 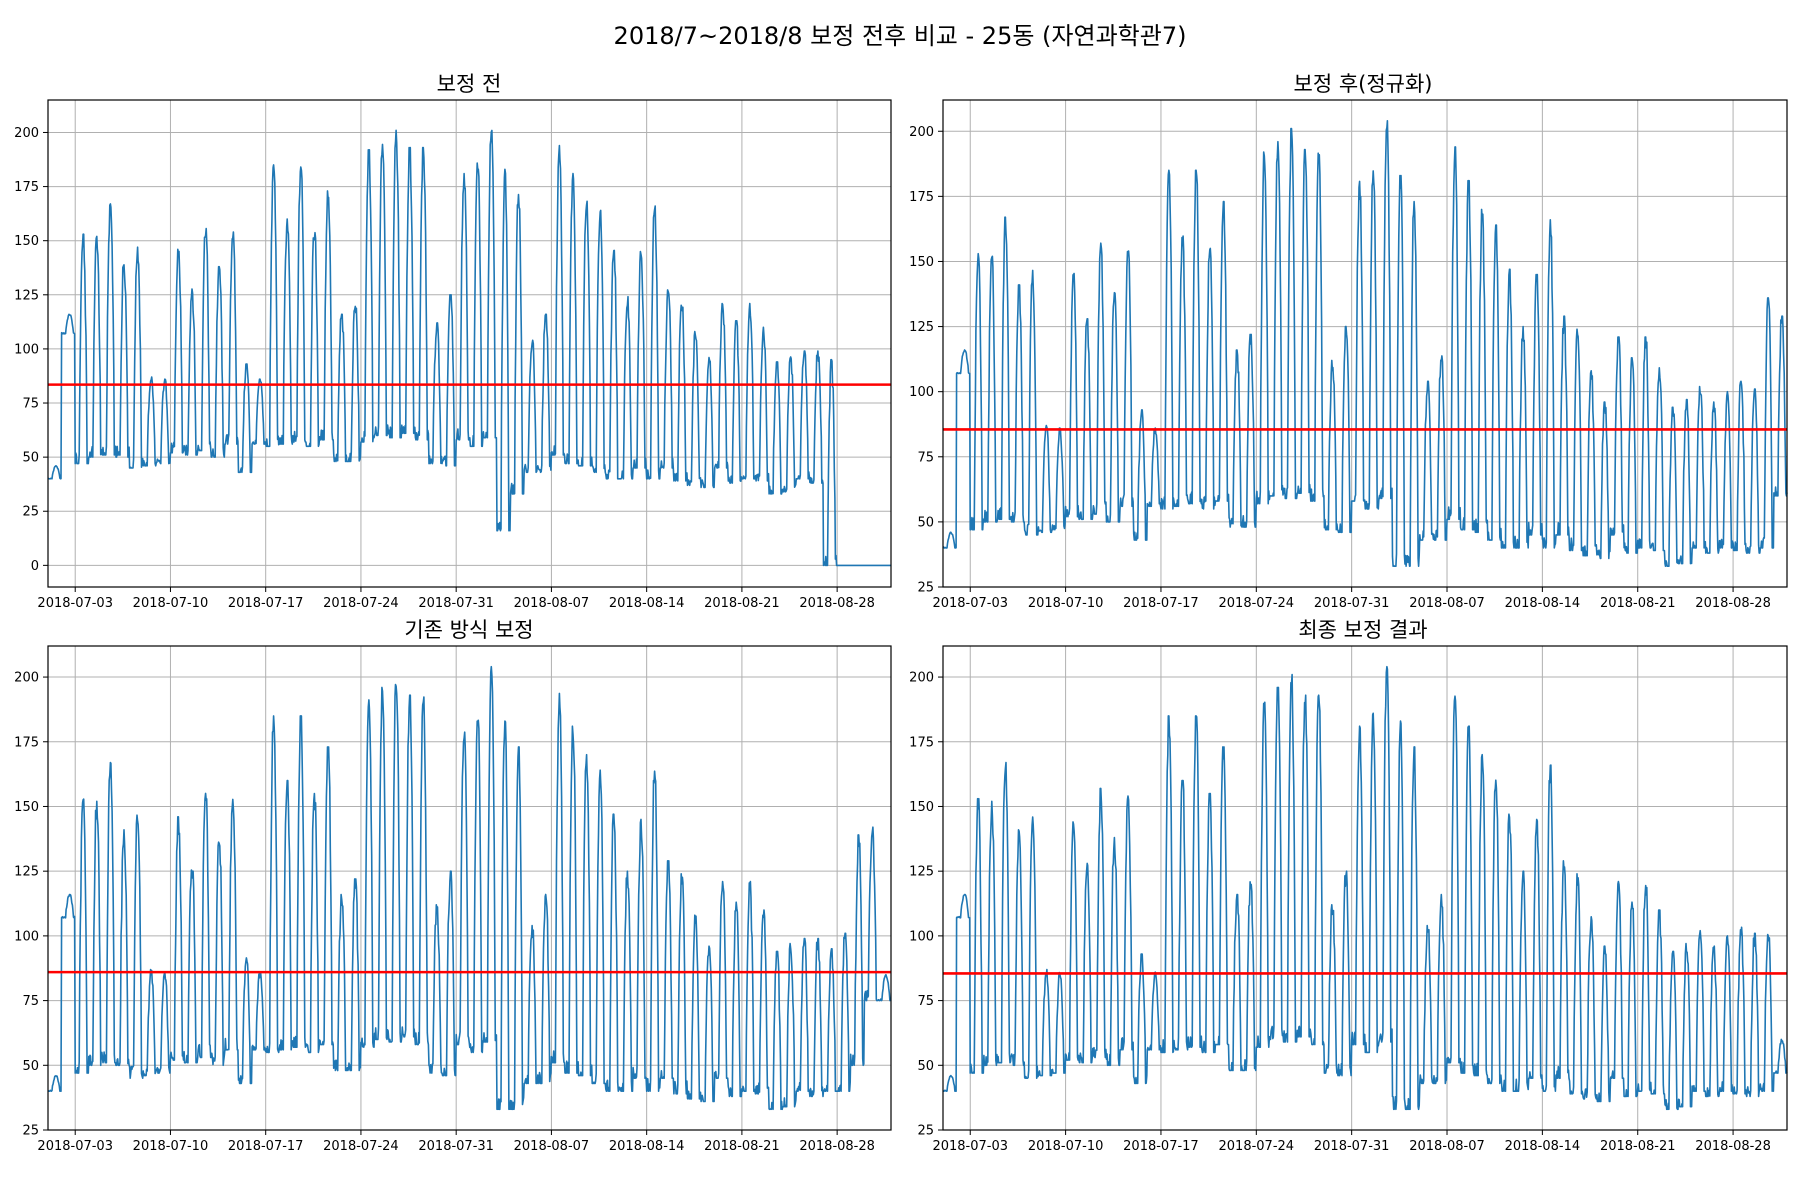 I want to click on figure-suptitle: 2018/7~2018/8 보정 전후 비교 - 25동 (자연과학관7), so click(x=900, y=36).